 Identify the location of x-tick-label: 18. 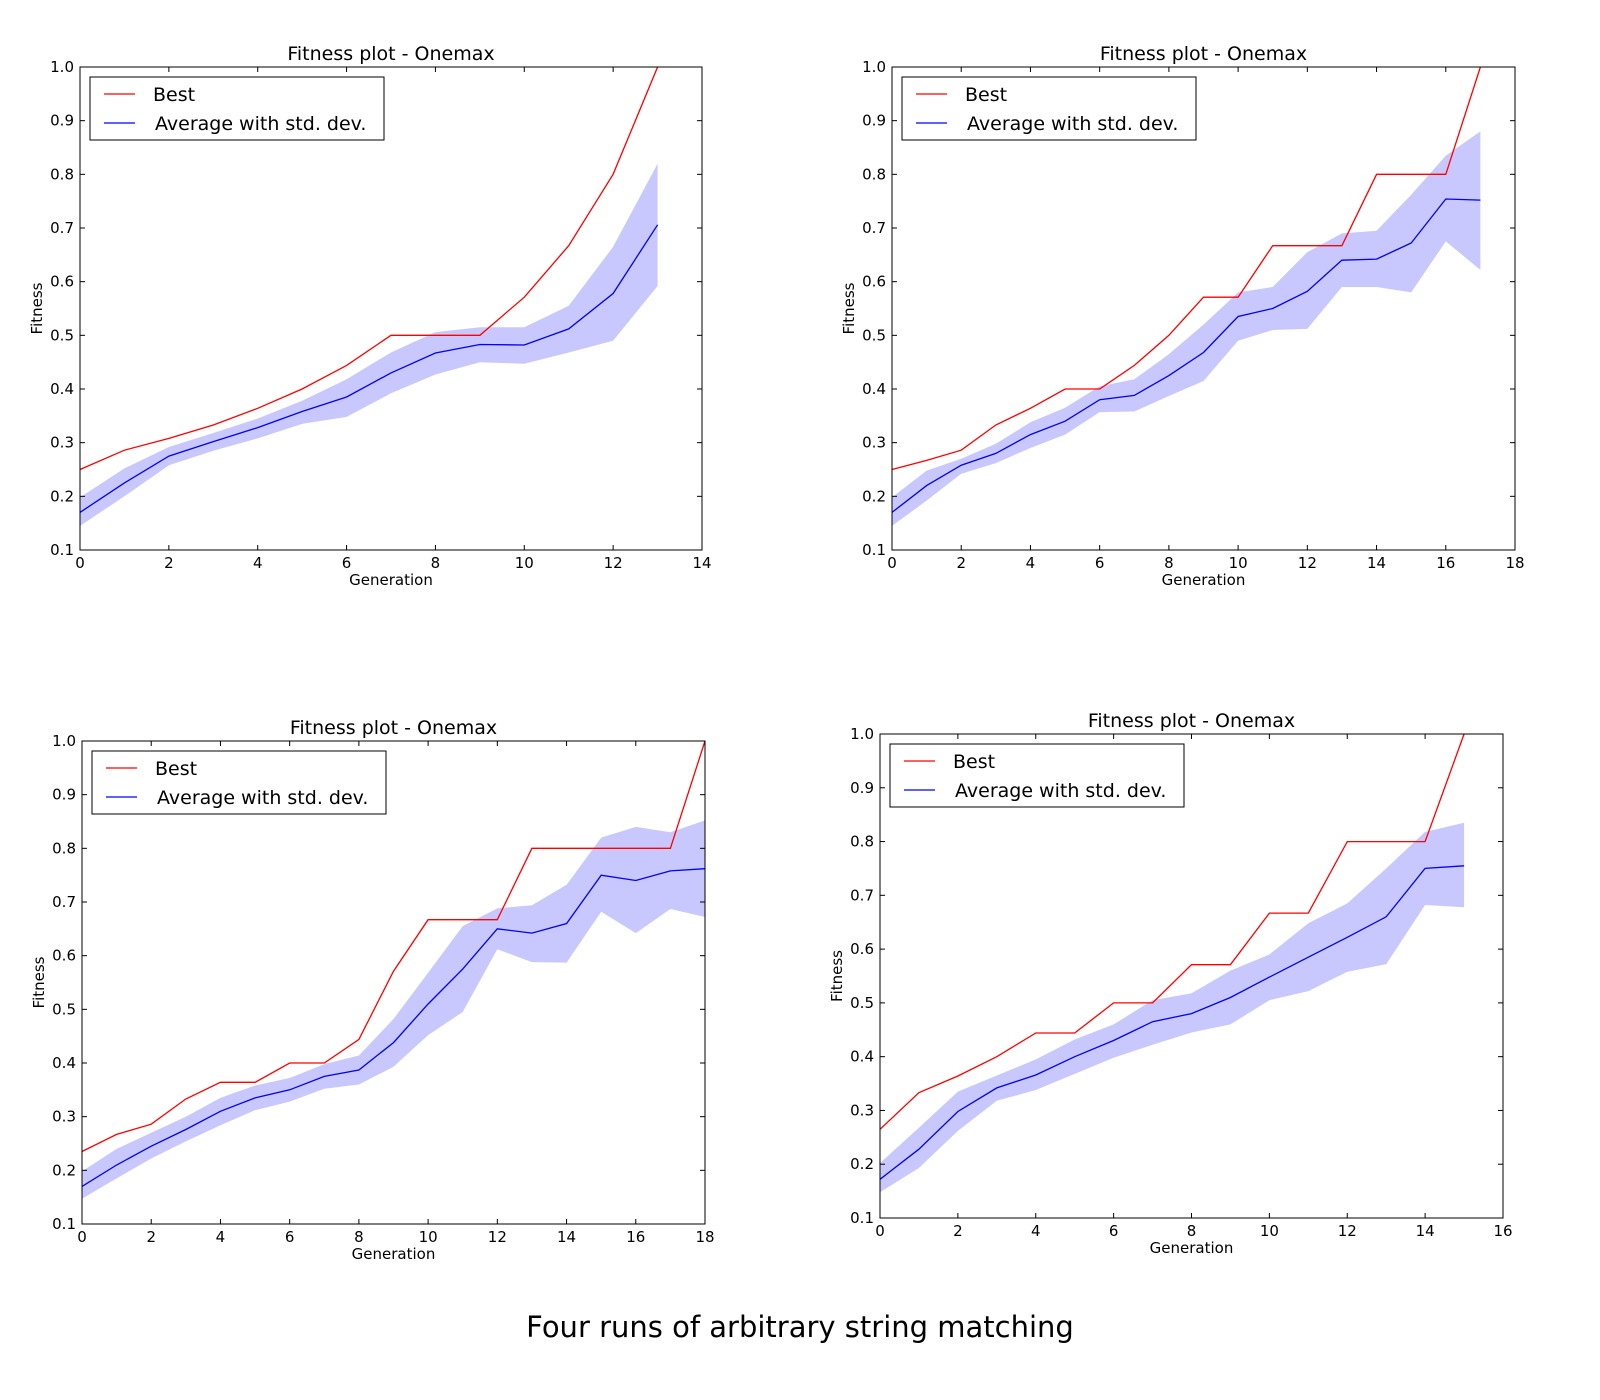
(704, 1237).